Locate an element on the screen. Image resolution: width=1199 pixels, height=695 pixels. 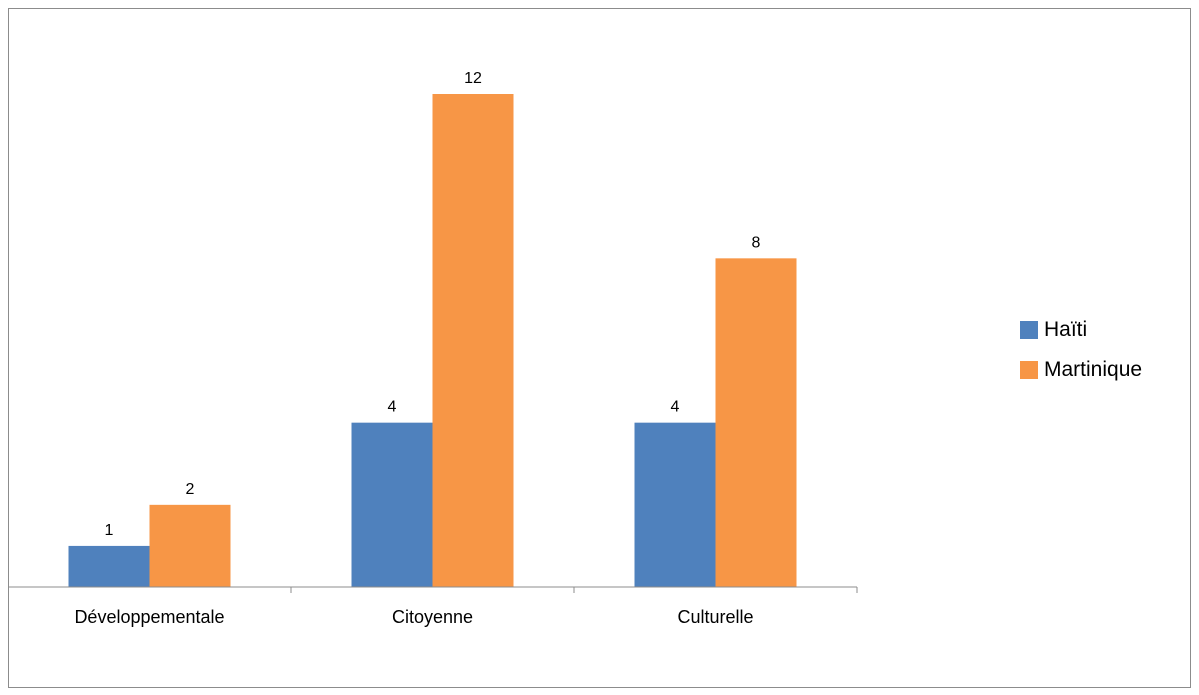
x-tick-label: Citoyenne is located at coordinates (432, 617).